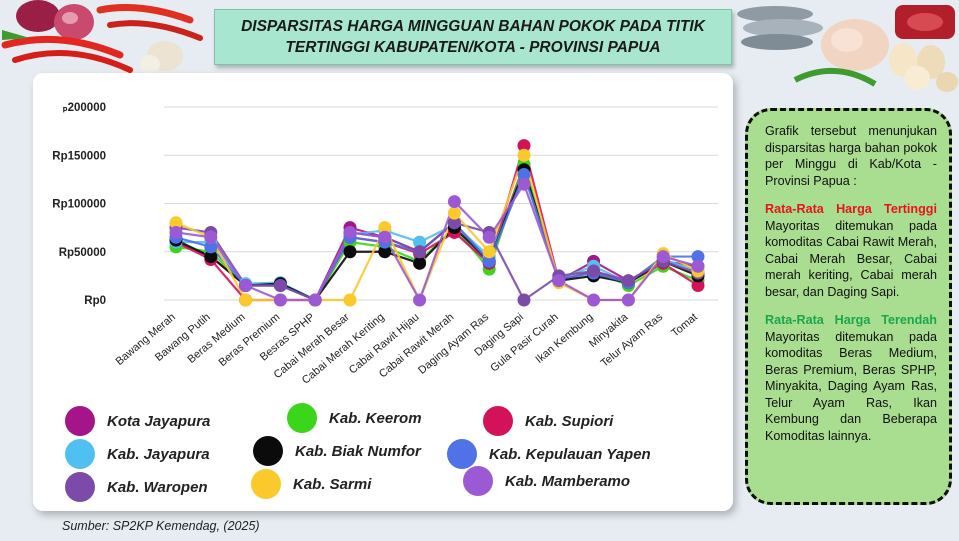 This screenshot has height=541, width=959. Describe the element at coordinates (79, 156) in the screenshot. I see `y-tick-label: Rp150000` at that location.